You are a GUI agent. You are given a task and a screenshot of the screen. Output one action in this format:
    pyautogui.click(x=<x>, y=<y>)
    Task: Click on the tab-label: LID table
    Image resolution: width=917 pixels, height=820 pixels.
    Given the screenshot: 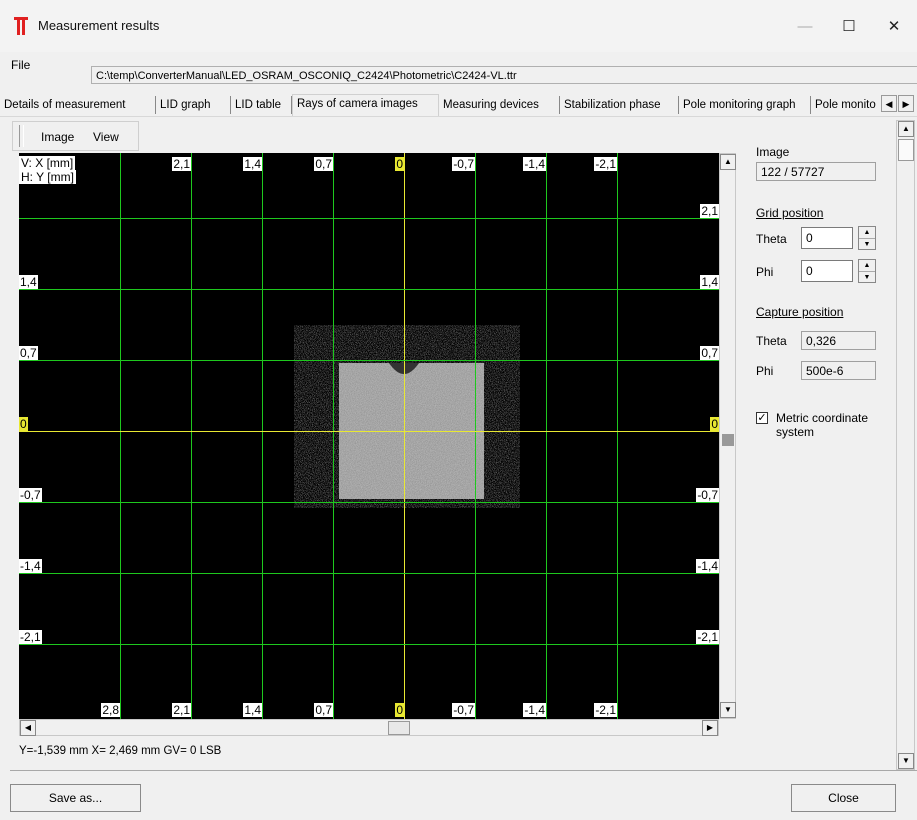 What is the action you would take?
    pyautogui.click(x=258, y=105)
    